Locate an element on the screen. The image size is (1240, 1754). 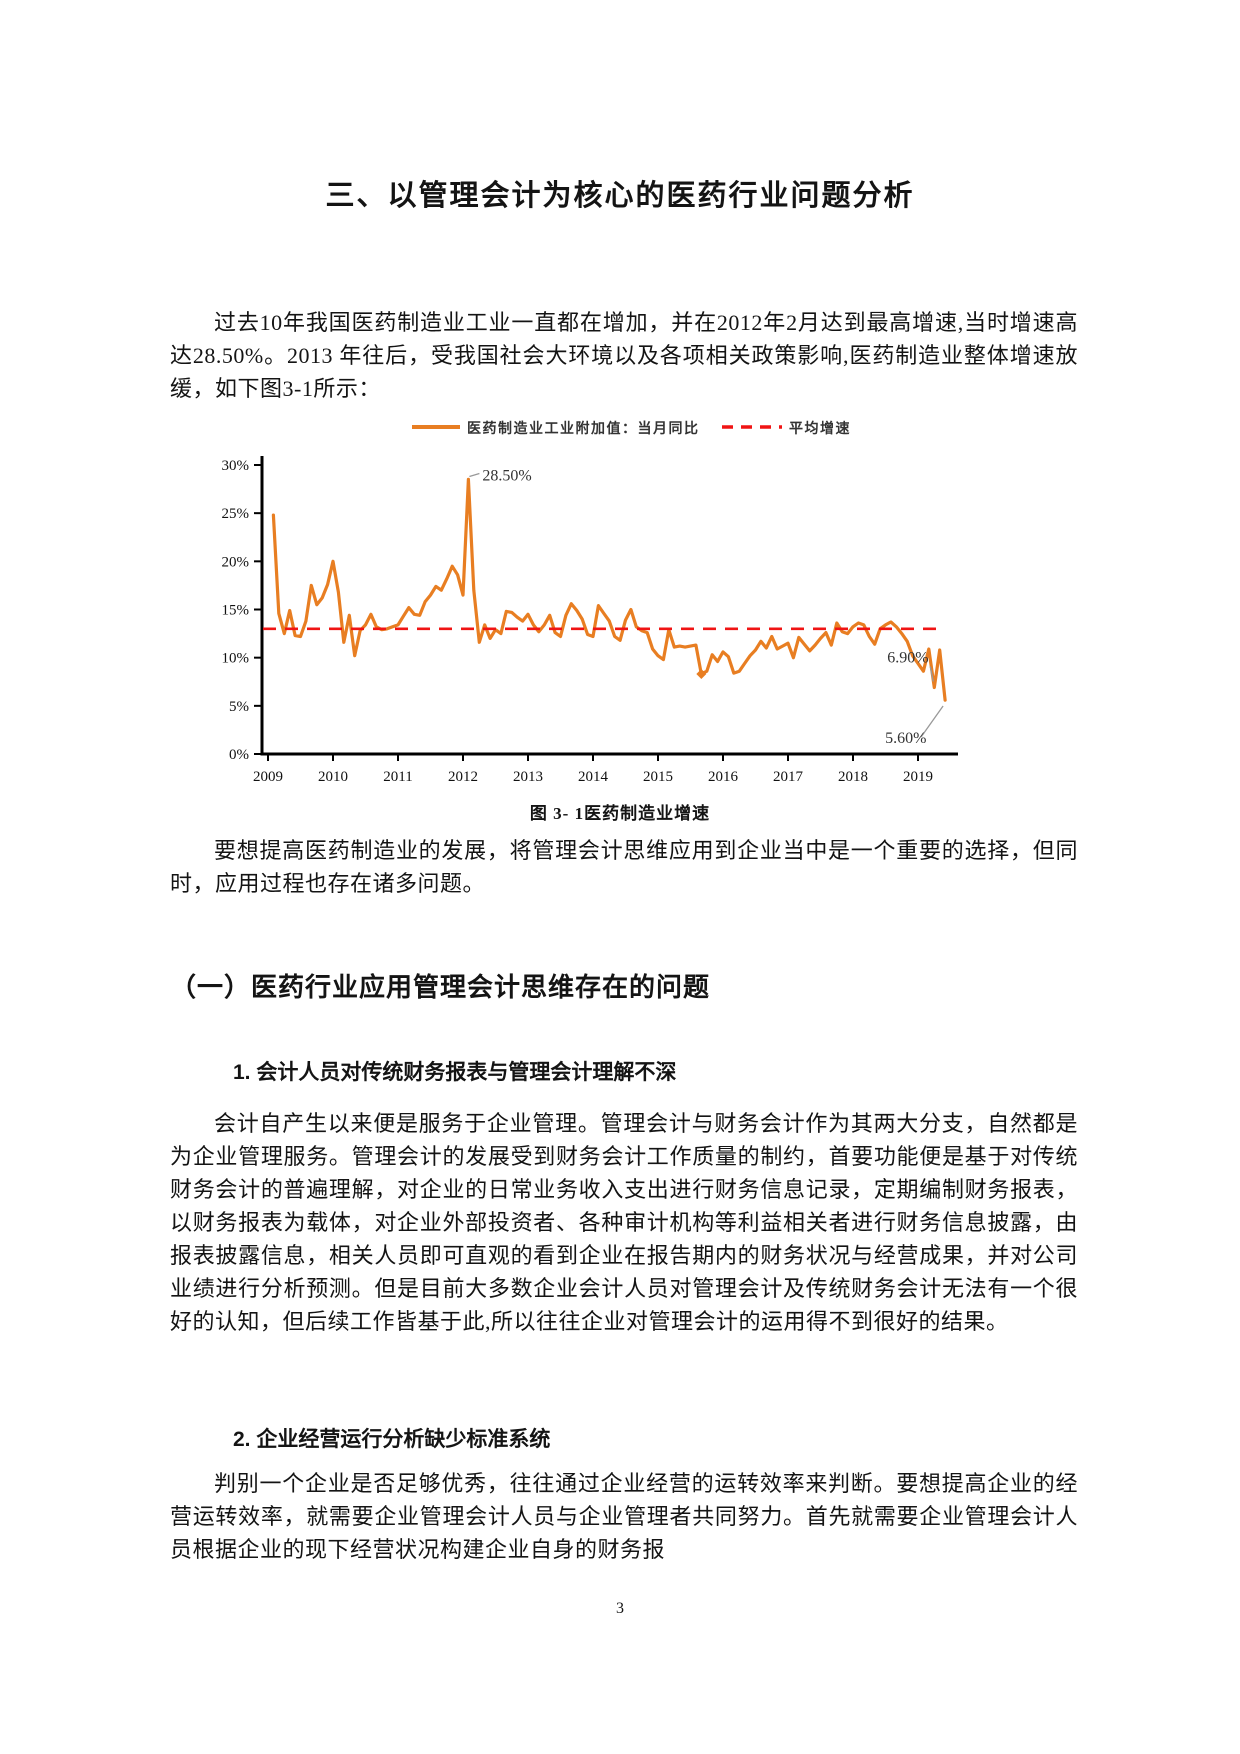
low-point-marker is located at coordinates (701, 674).